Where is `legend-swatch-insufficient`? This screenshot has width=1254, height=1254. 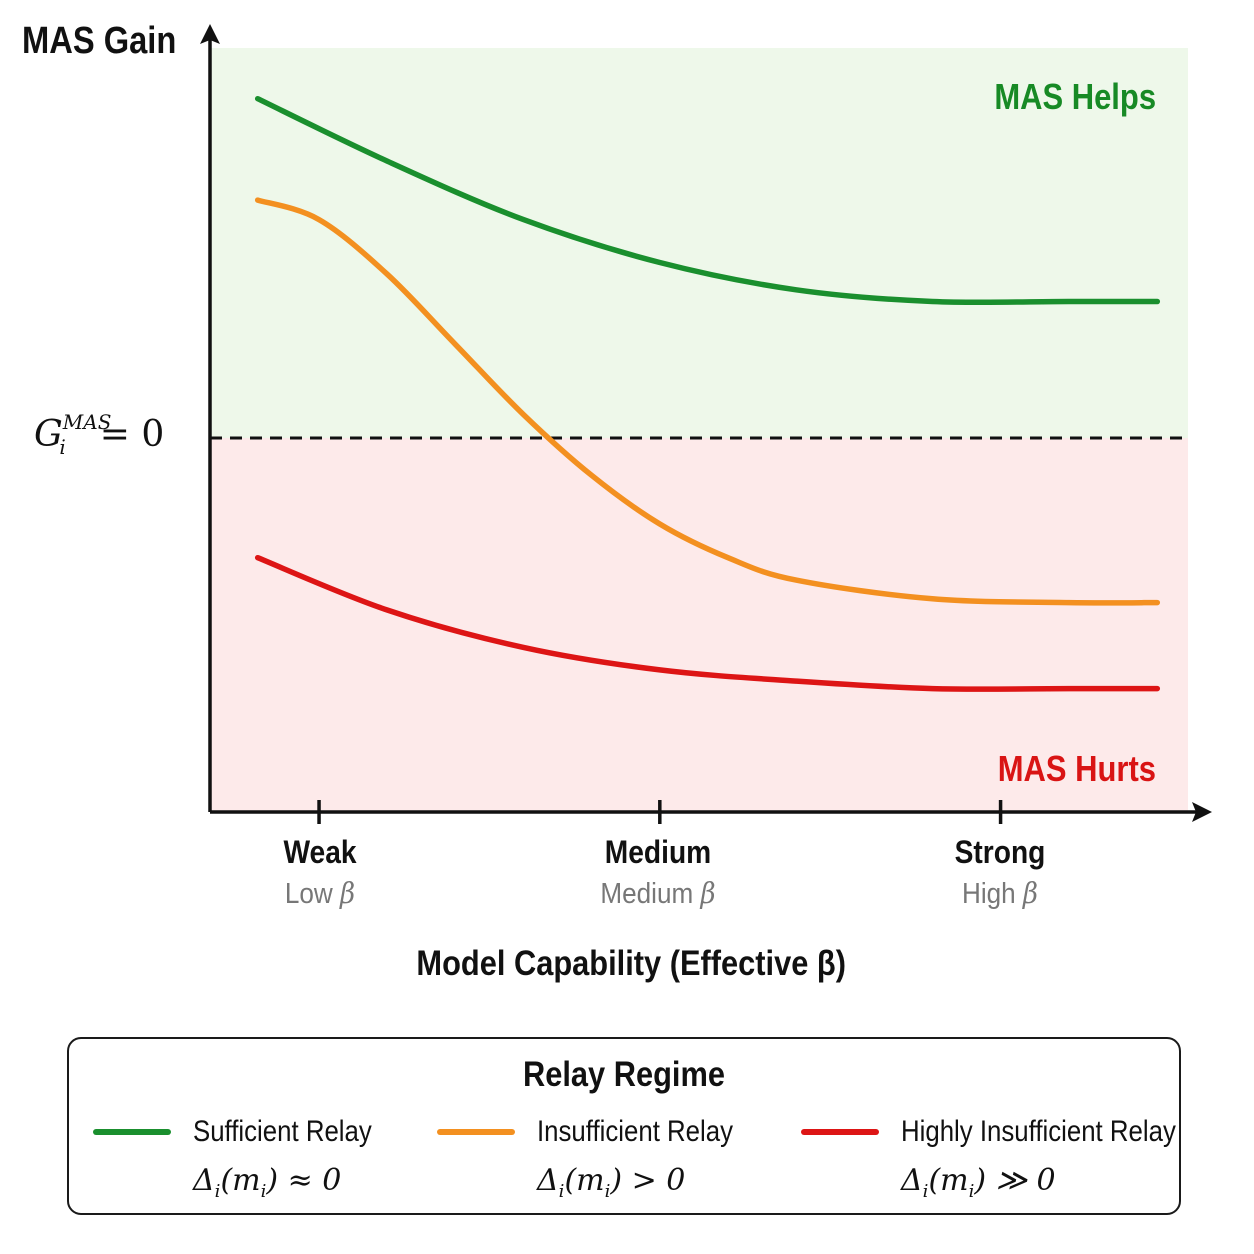 legend-swatch-insufficient is located at coordinates (476, 1132).